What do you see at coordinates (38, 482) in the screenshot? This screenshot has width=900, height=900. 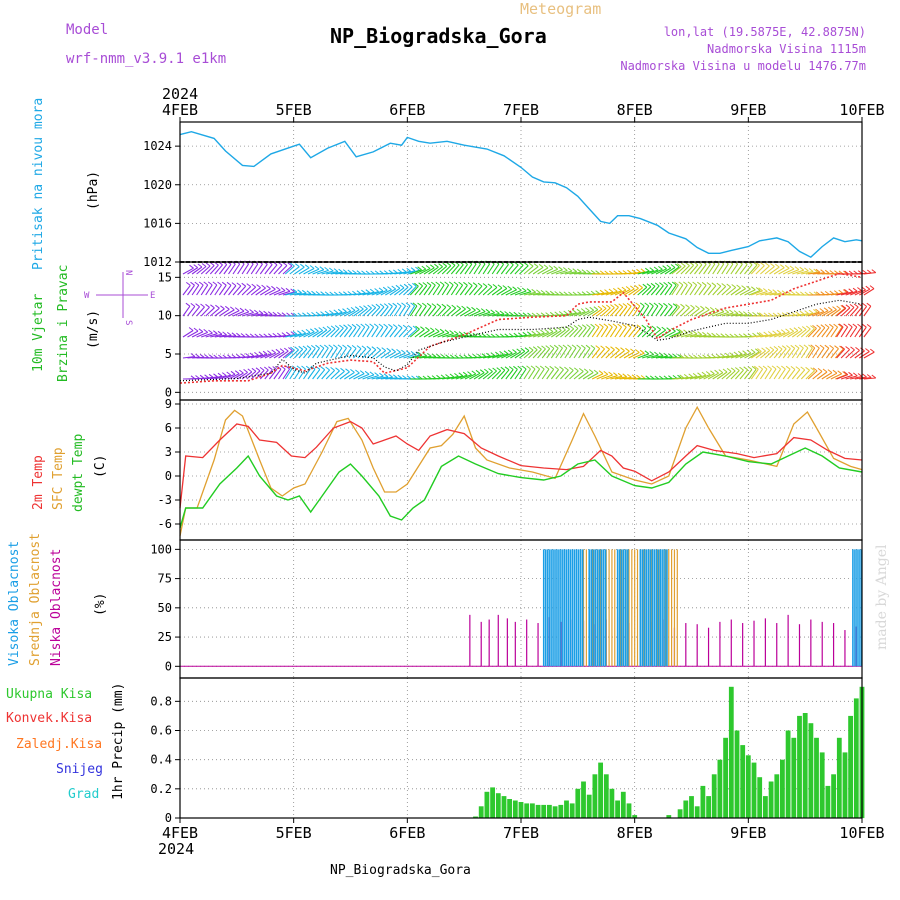 I see `temp2m-label: 2m Temp` at bounding box center [38, 482].